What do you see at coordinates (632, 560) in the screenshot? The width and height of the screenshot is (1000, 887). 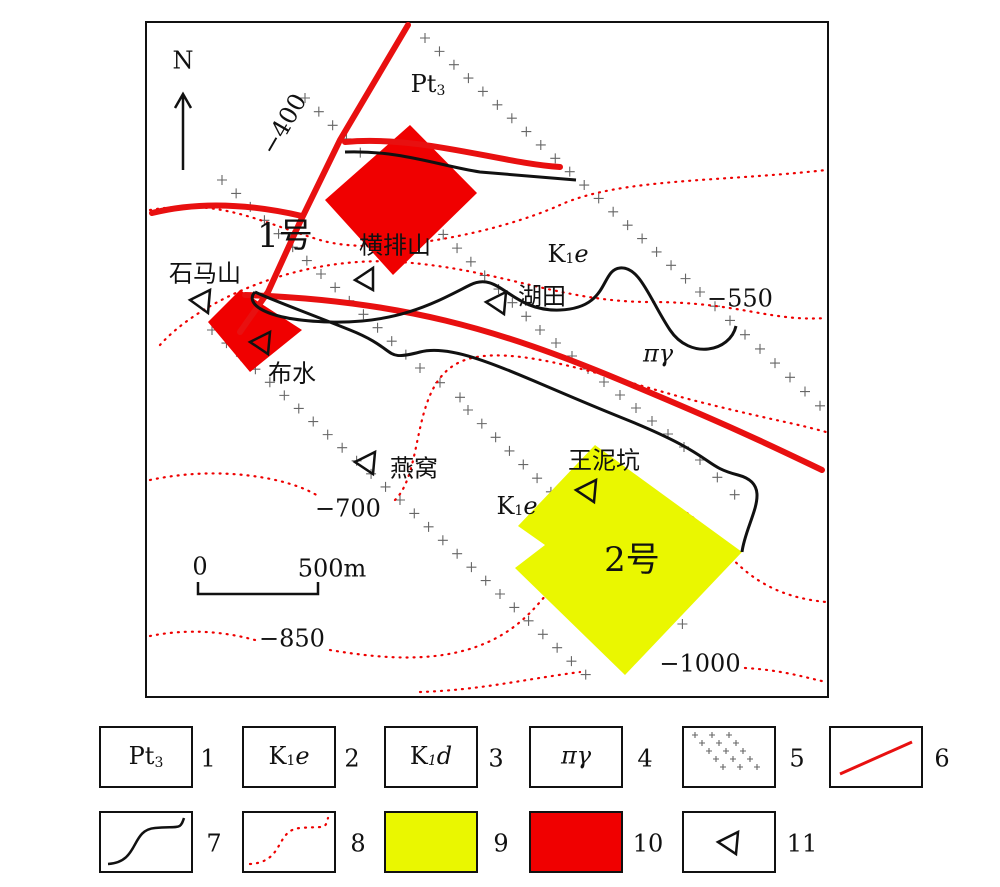 I see `deposit-label: 2号` at bounding box center [632, 560].